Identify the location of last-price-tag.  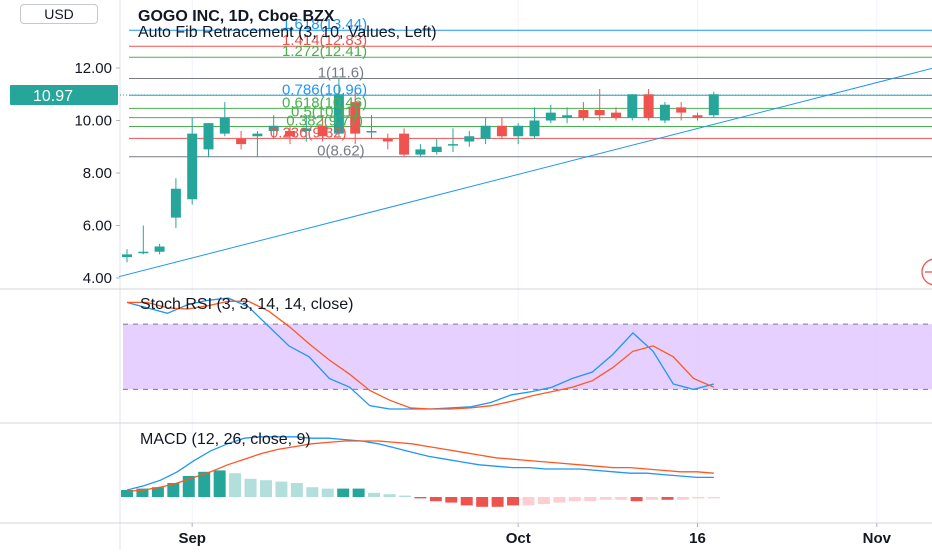
(64, 95).